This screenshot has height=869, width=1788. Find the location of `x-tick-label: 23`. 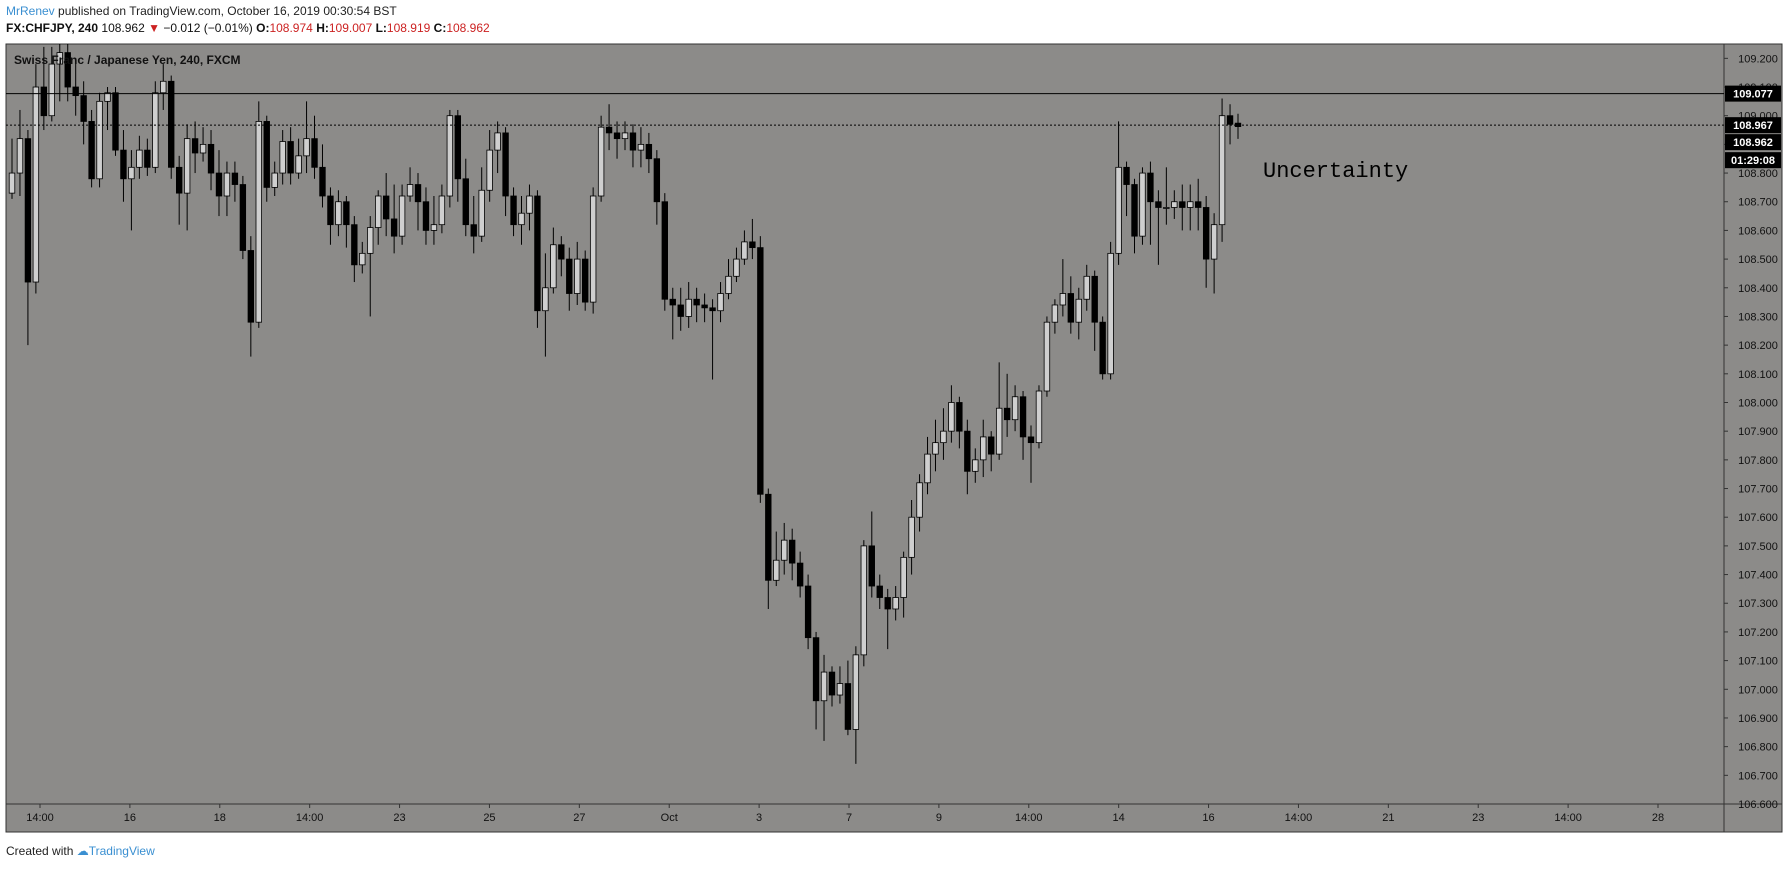

x-tick-label: 23 is located at coordinates (1478, 818).